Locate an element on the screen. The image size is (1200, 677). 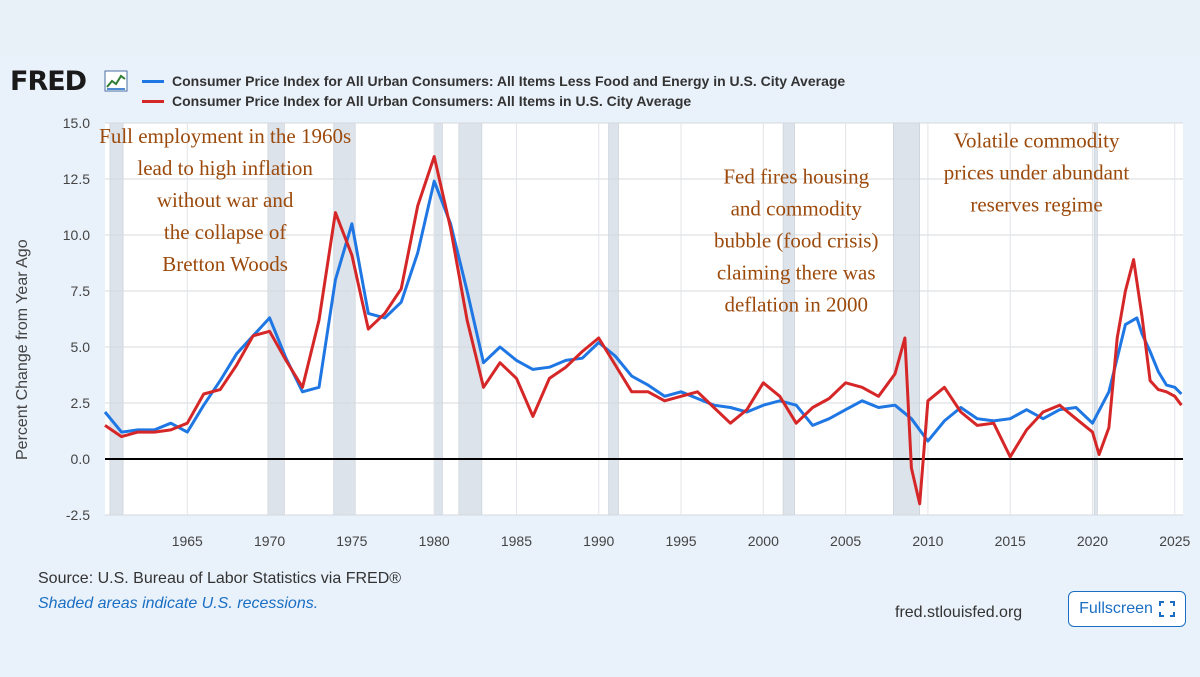
recession-note: Shaded areas indicate U.S. recessions. is located at coordinates (178, 603).